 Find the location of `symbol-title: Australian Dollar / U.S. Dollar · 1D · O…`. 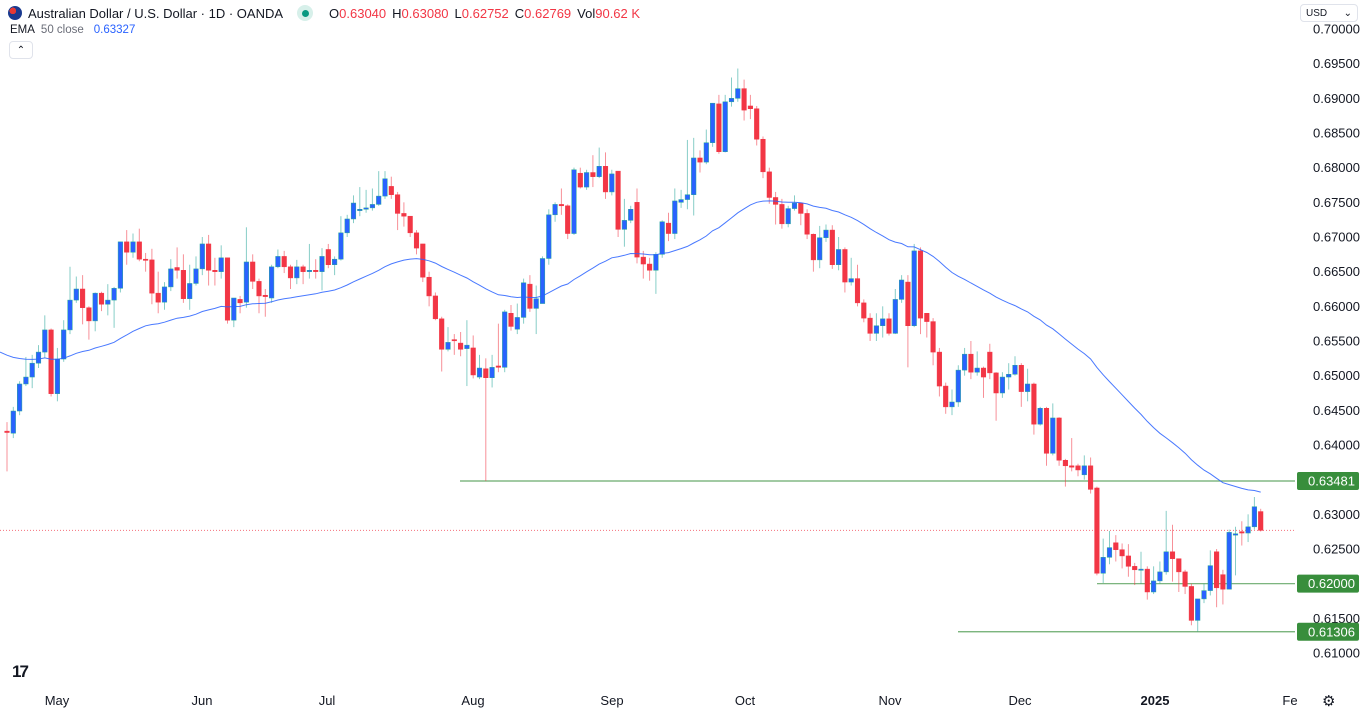

symbol-title: Australian Dollar / U.S. Dollar · 1D · O… is located at coordinates (156, 13).